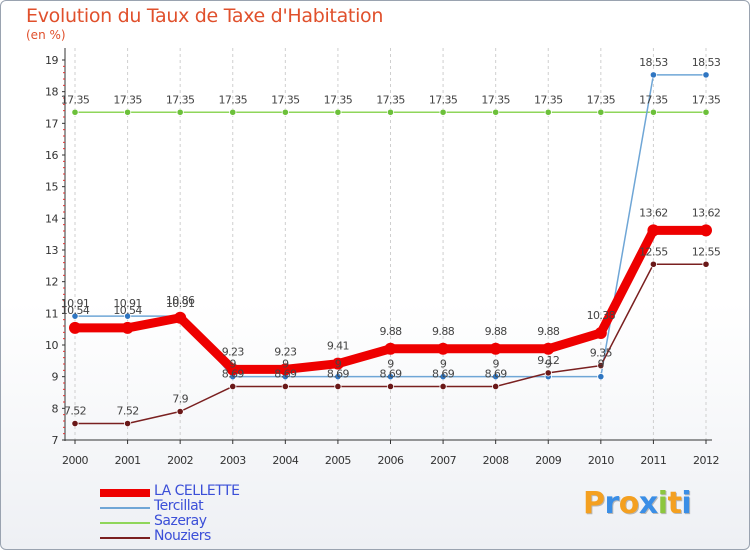 The width and height of the screenshot is (750, 550). What do you see at coordinates (51, 123) in the screenshot?
I see `y-tick-label: 17` at bounding box center [51, 123].